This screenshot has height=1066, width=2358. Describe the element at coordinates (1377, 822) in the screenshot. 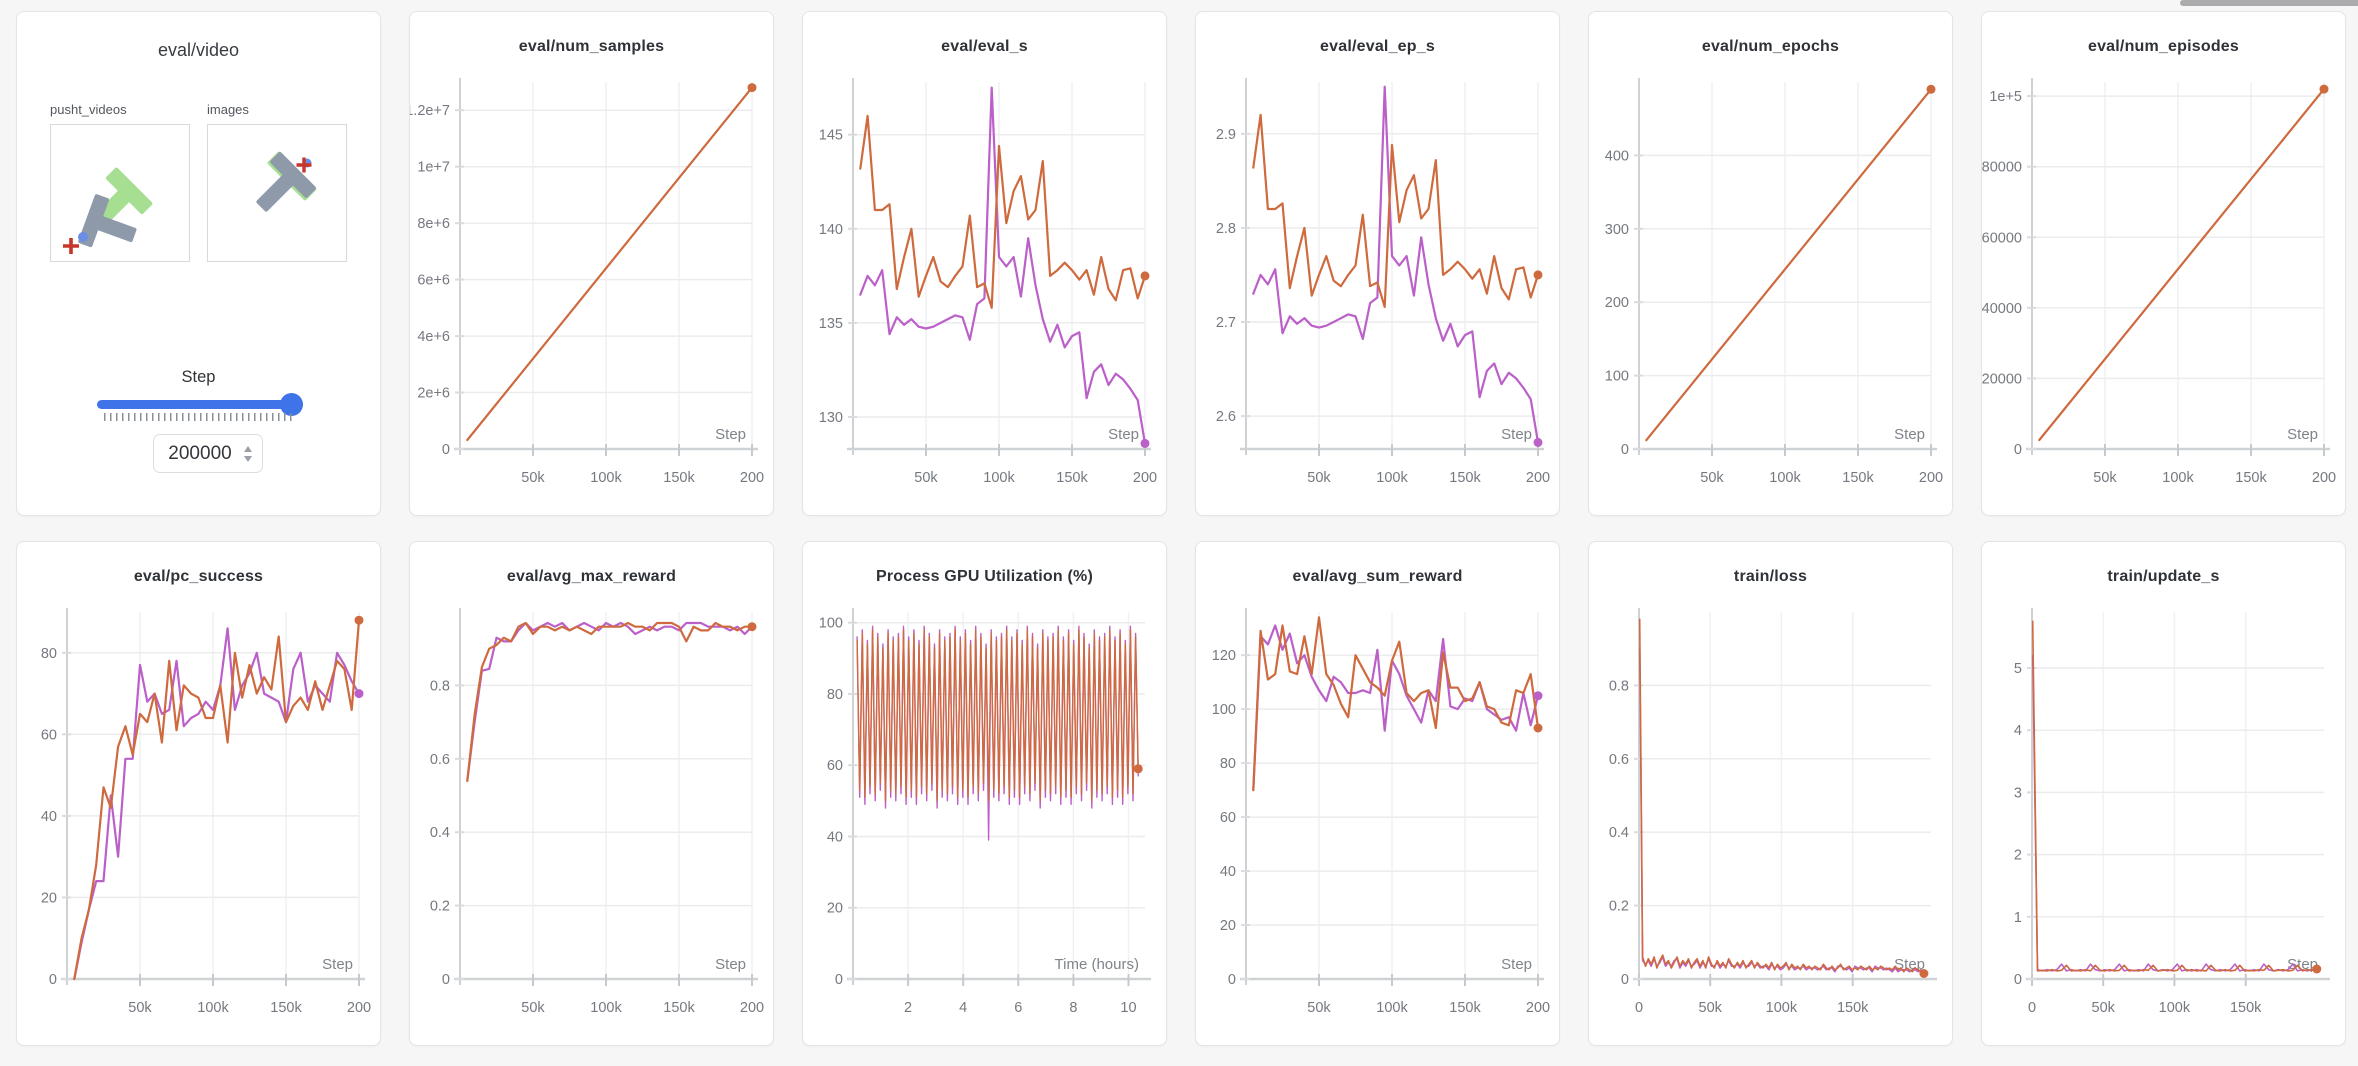

I see `chart-canvas: 50k 100k 150k 200 0 20 40 60 80 100 120 Step` at that location.